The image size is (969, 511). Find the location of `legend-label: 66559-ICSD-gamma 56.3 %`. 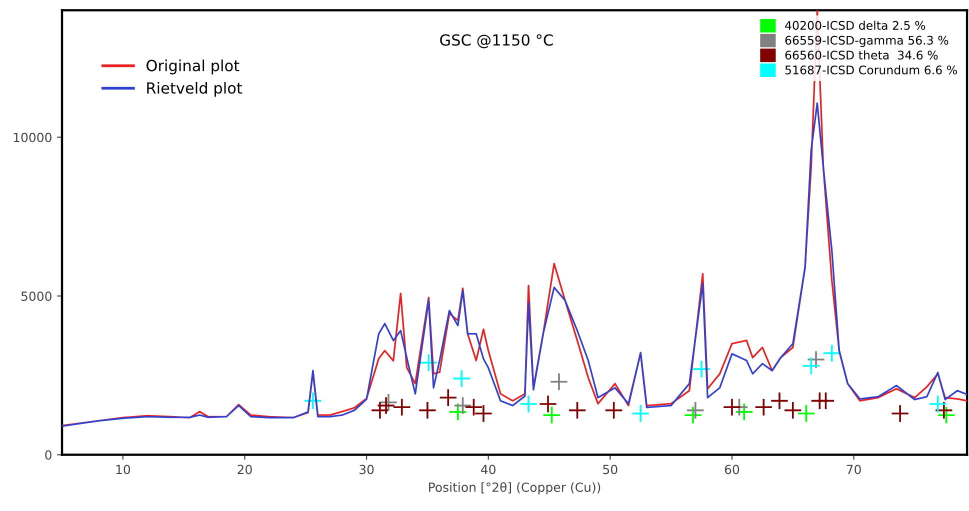

legend-label: 66559-ICSD-gamma 56.3 % is located at coordinates (866, 42).